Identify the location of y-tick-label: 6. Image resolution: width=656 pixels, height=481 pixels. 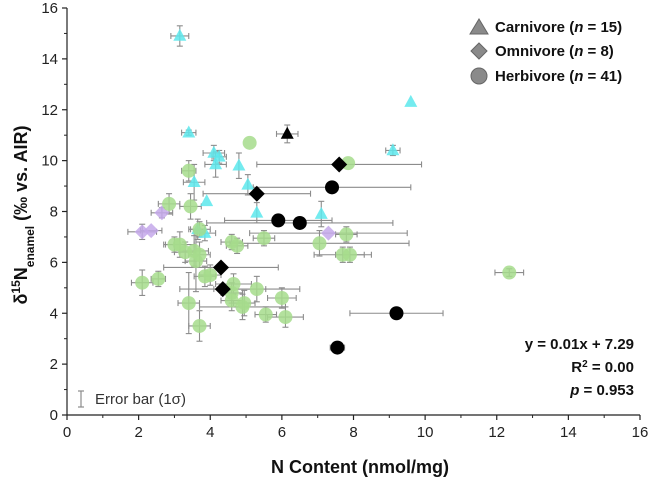
(54, 262).